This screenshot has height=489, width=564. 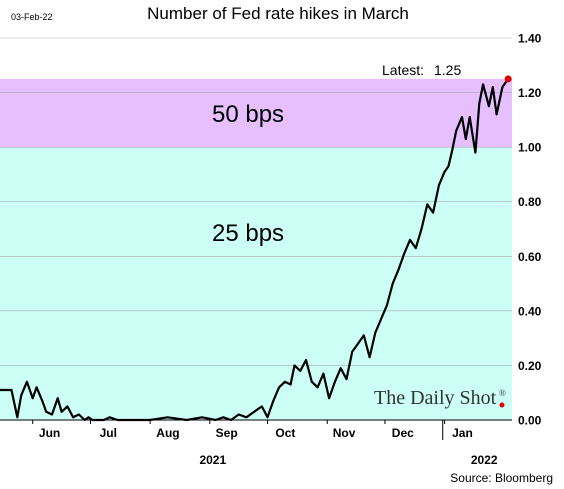 I want to click on y-tick-label: 1.40, so click(x=530, y=39).